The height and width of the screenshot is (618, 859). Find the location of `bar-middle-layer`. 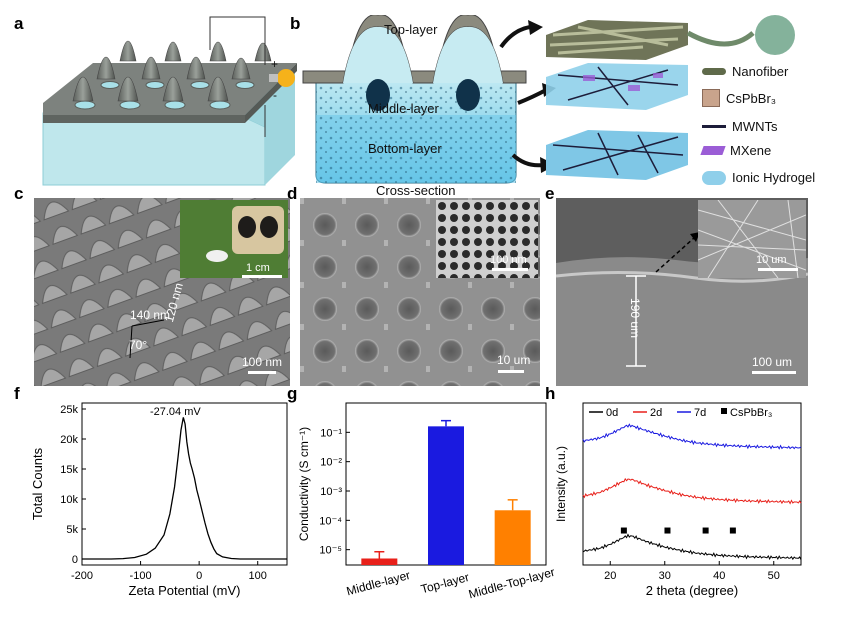

bar-middle-layer is located at coordinates (379, 561).